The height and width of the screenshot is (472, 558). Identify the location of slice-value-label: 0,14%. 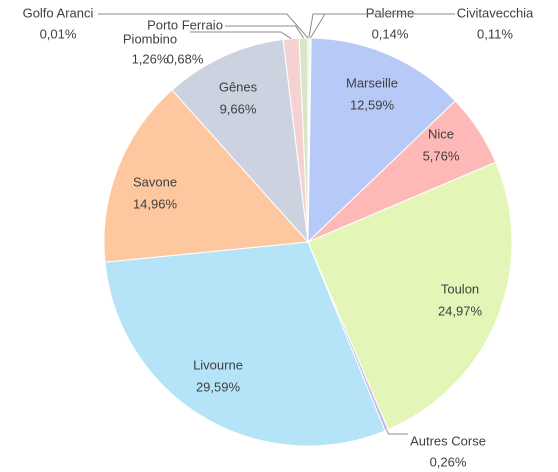
(390, 33).